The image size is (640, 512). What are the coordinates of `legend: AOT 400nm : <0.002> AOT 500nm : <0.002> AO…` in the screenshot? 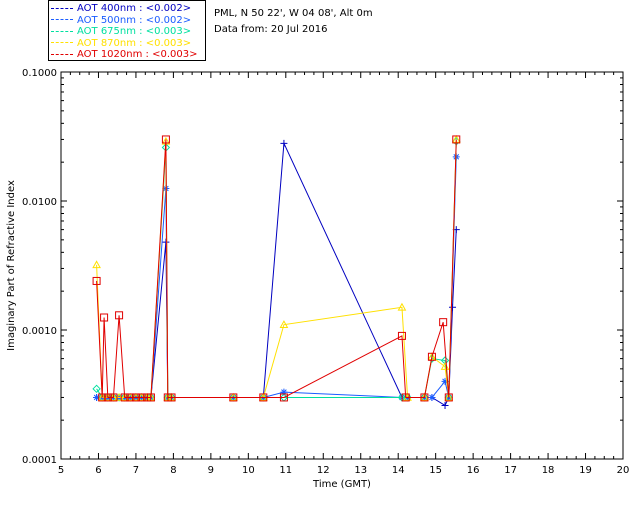 It's located at (127, 30).